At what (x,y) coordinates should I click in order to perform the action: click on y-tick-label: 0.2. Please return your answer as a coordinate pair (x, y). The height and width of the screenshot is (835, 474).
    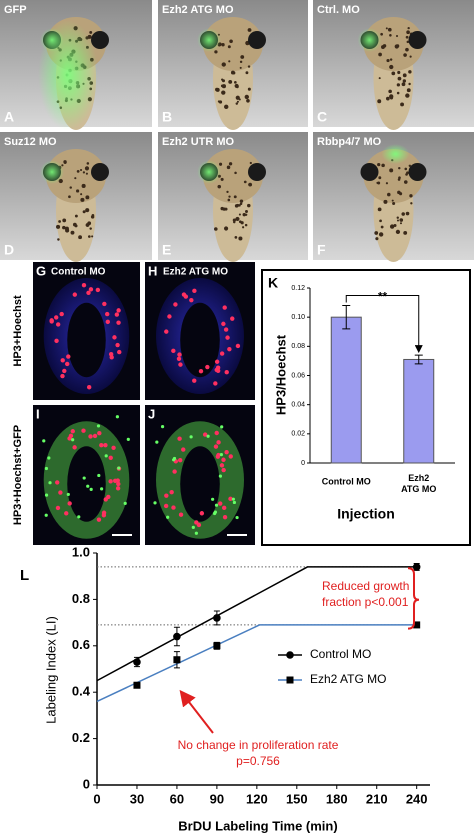
    Looking at the image, I should click on (81, 737).